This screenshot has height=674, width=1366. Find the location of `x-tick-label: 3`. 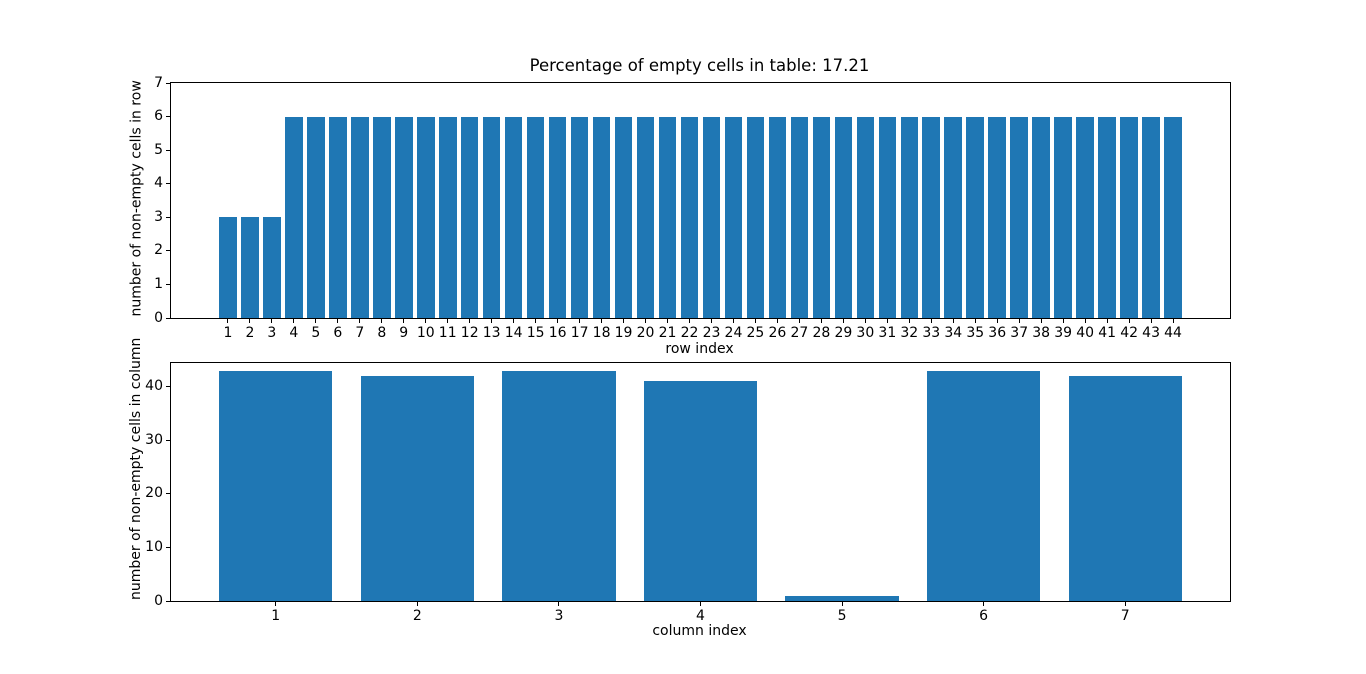

x-tick-label: 3 is located at coordinates (559, 616).